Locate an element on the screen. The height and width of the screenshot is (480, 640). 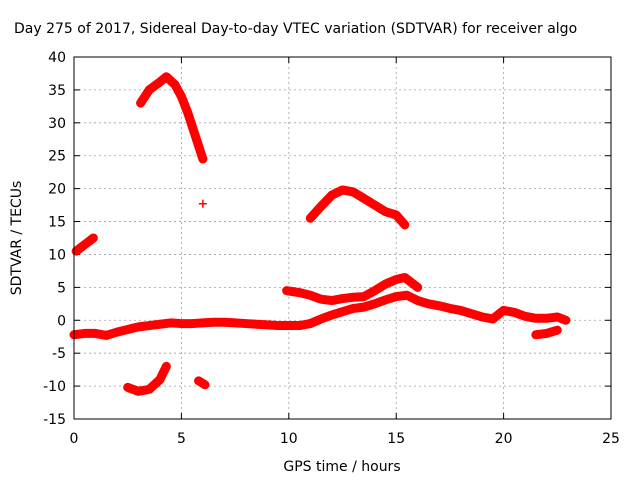
y-tick-label: -10 is located at coordinates (54, 387).